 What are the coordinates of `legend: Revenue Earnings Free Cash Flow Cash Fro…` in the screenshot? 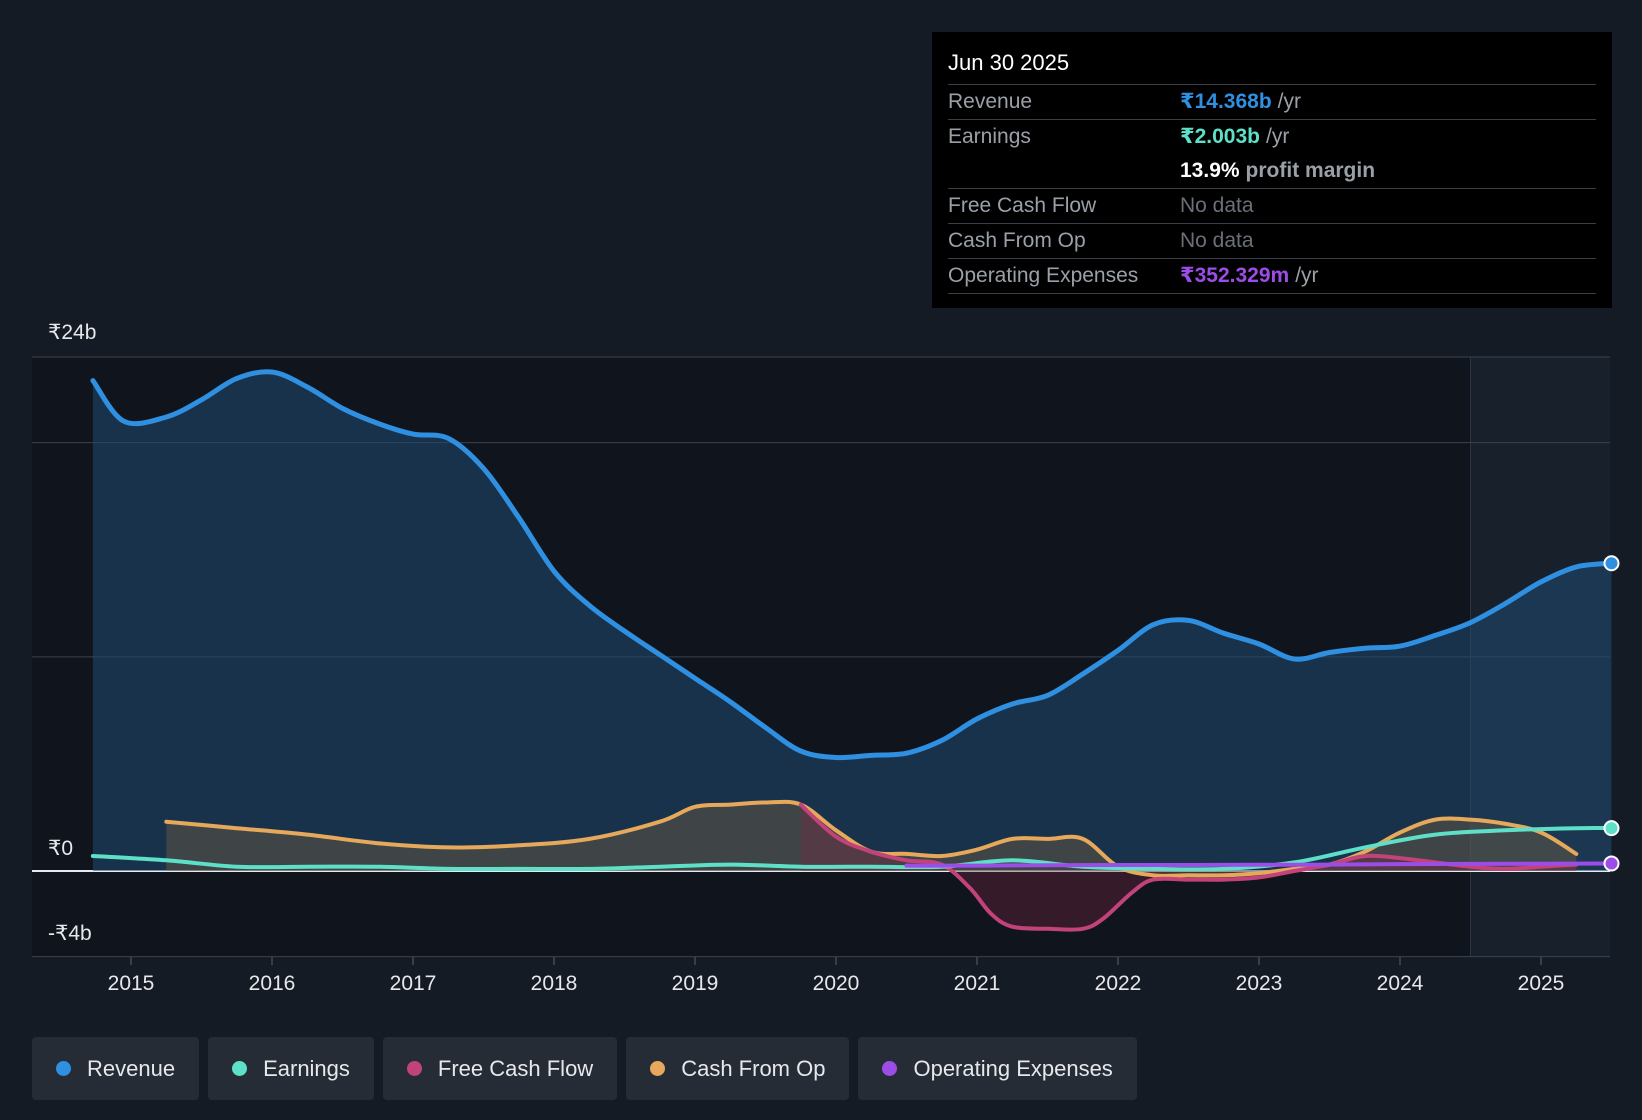 It's located at (584, 1068).